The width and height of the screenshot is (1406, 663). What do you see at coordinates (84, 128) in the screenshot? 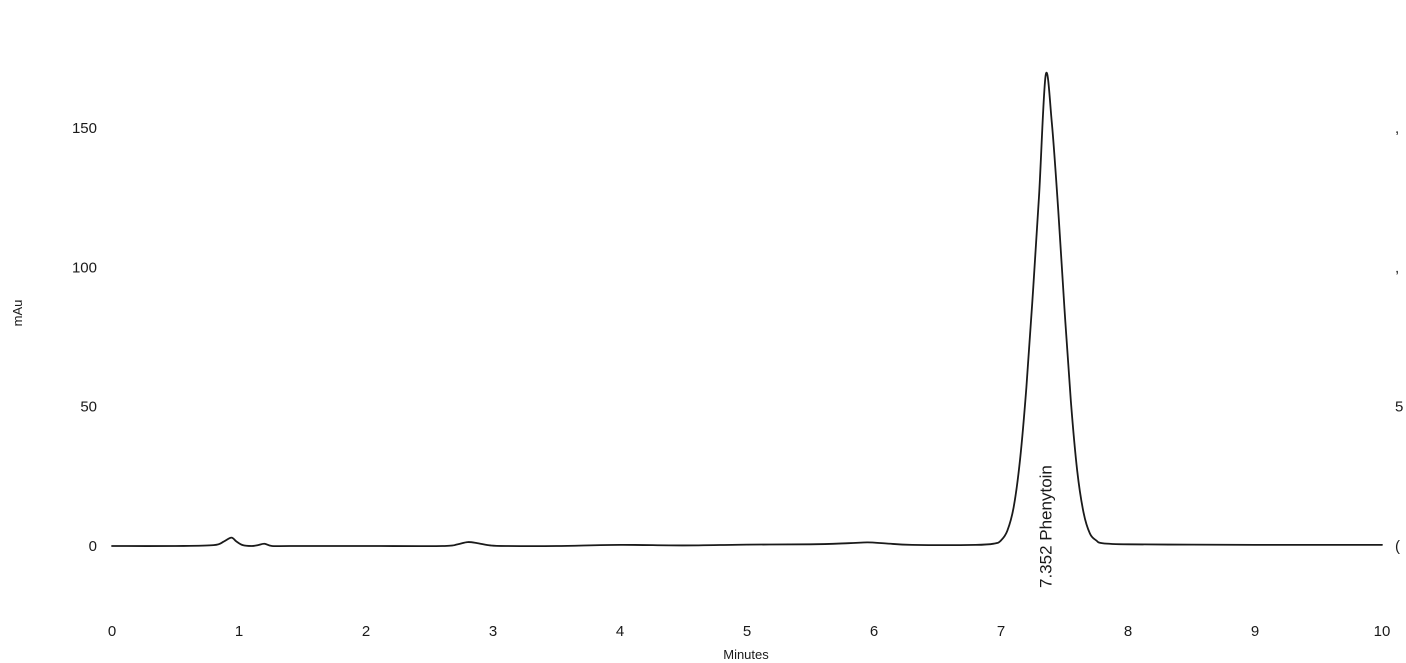
I see `y-tick-label: 150` at bounding box center [84, 128].